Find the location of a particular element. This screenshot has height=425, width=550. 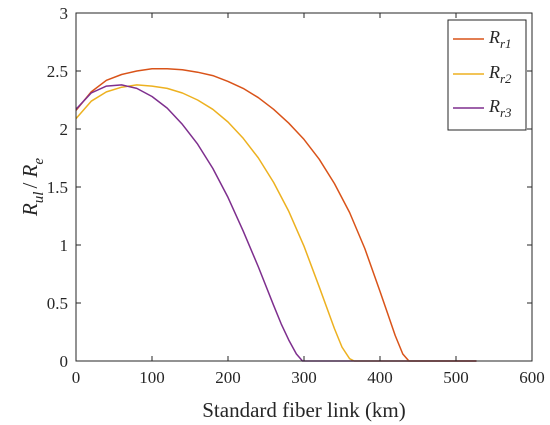

y-tick-label: 2 is located at coordinates (64, 129).